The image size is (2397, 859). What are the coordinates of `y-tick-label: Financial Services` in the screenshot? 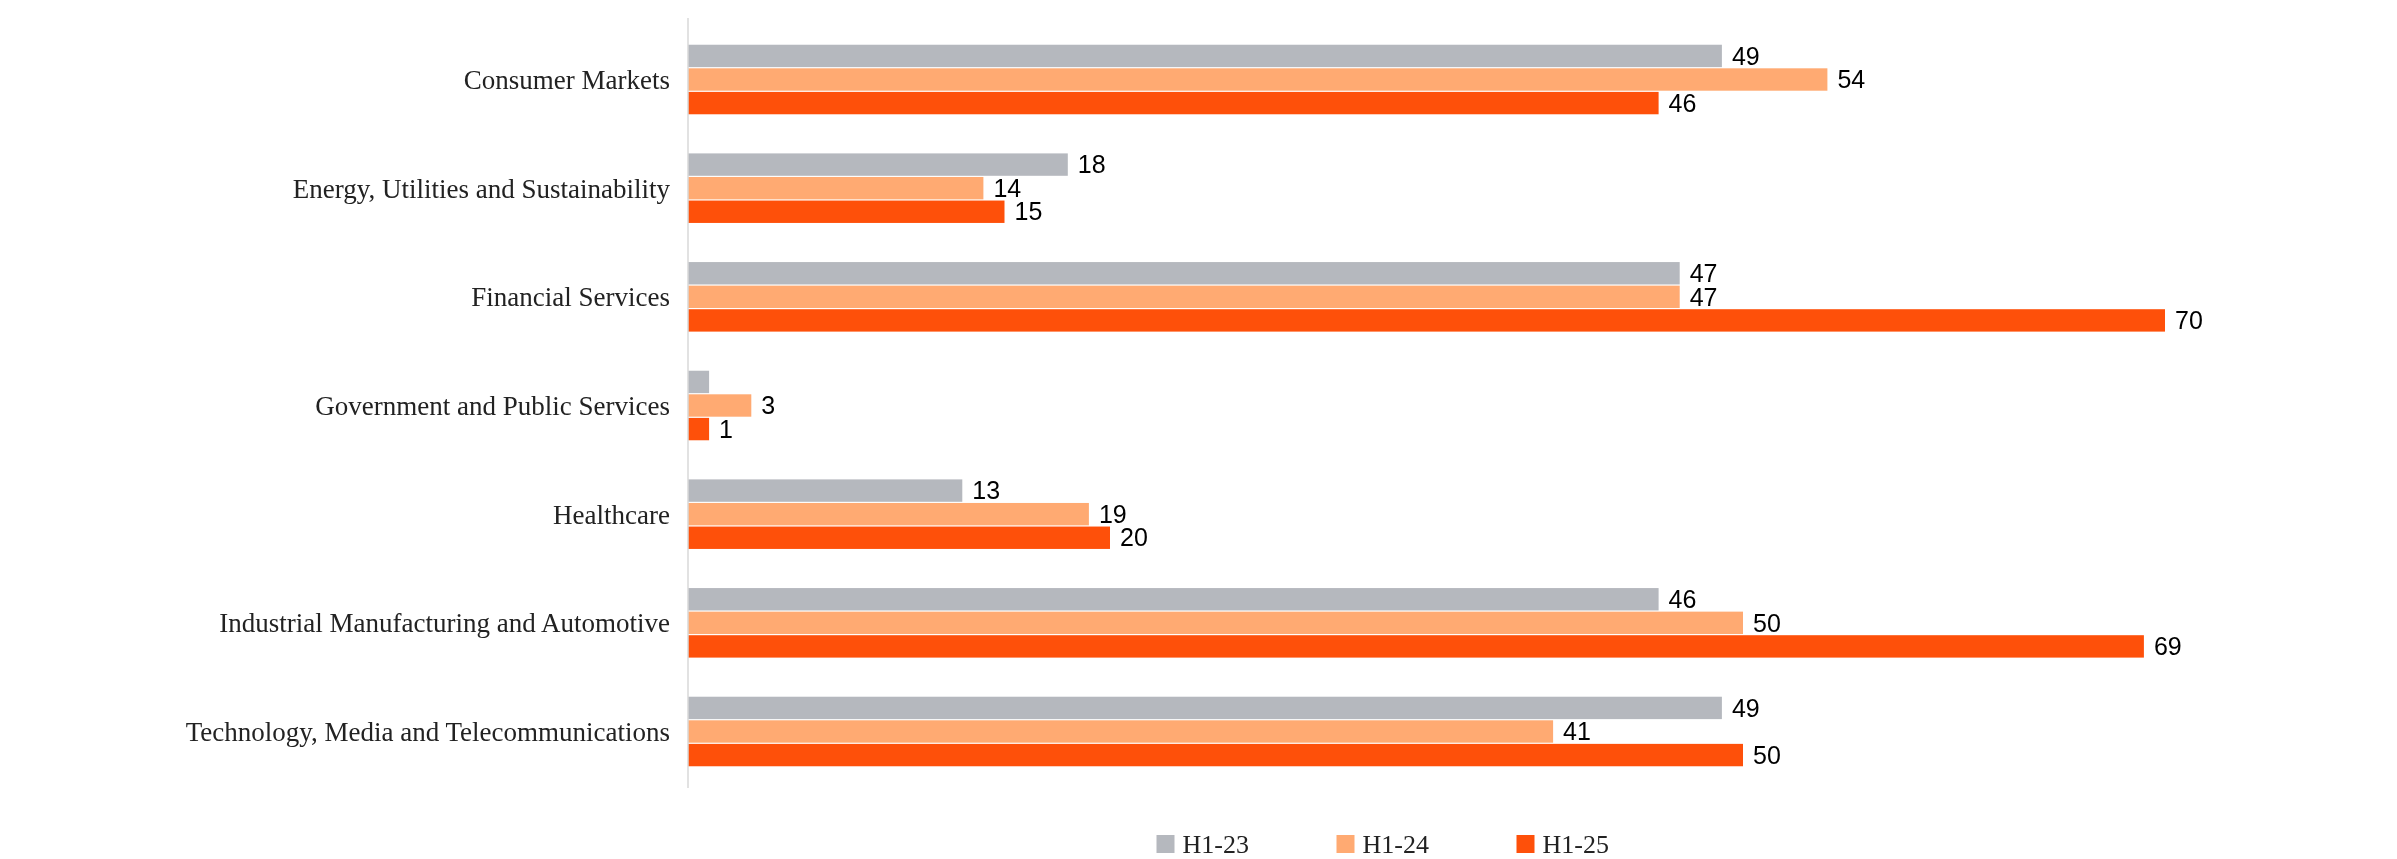 It's located at (570, 297).